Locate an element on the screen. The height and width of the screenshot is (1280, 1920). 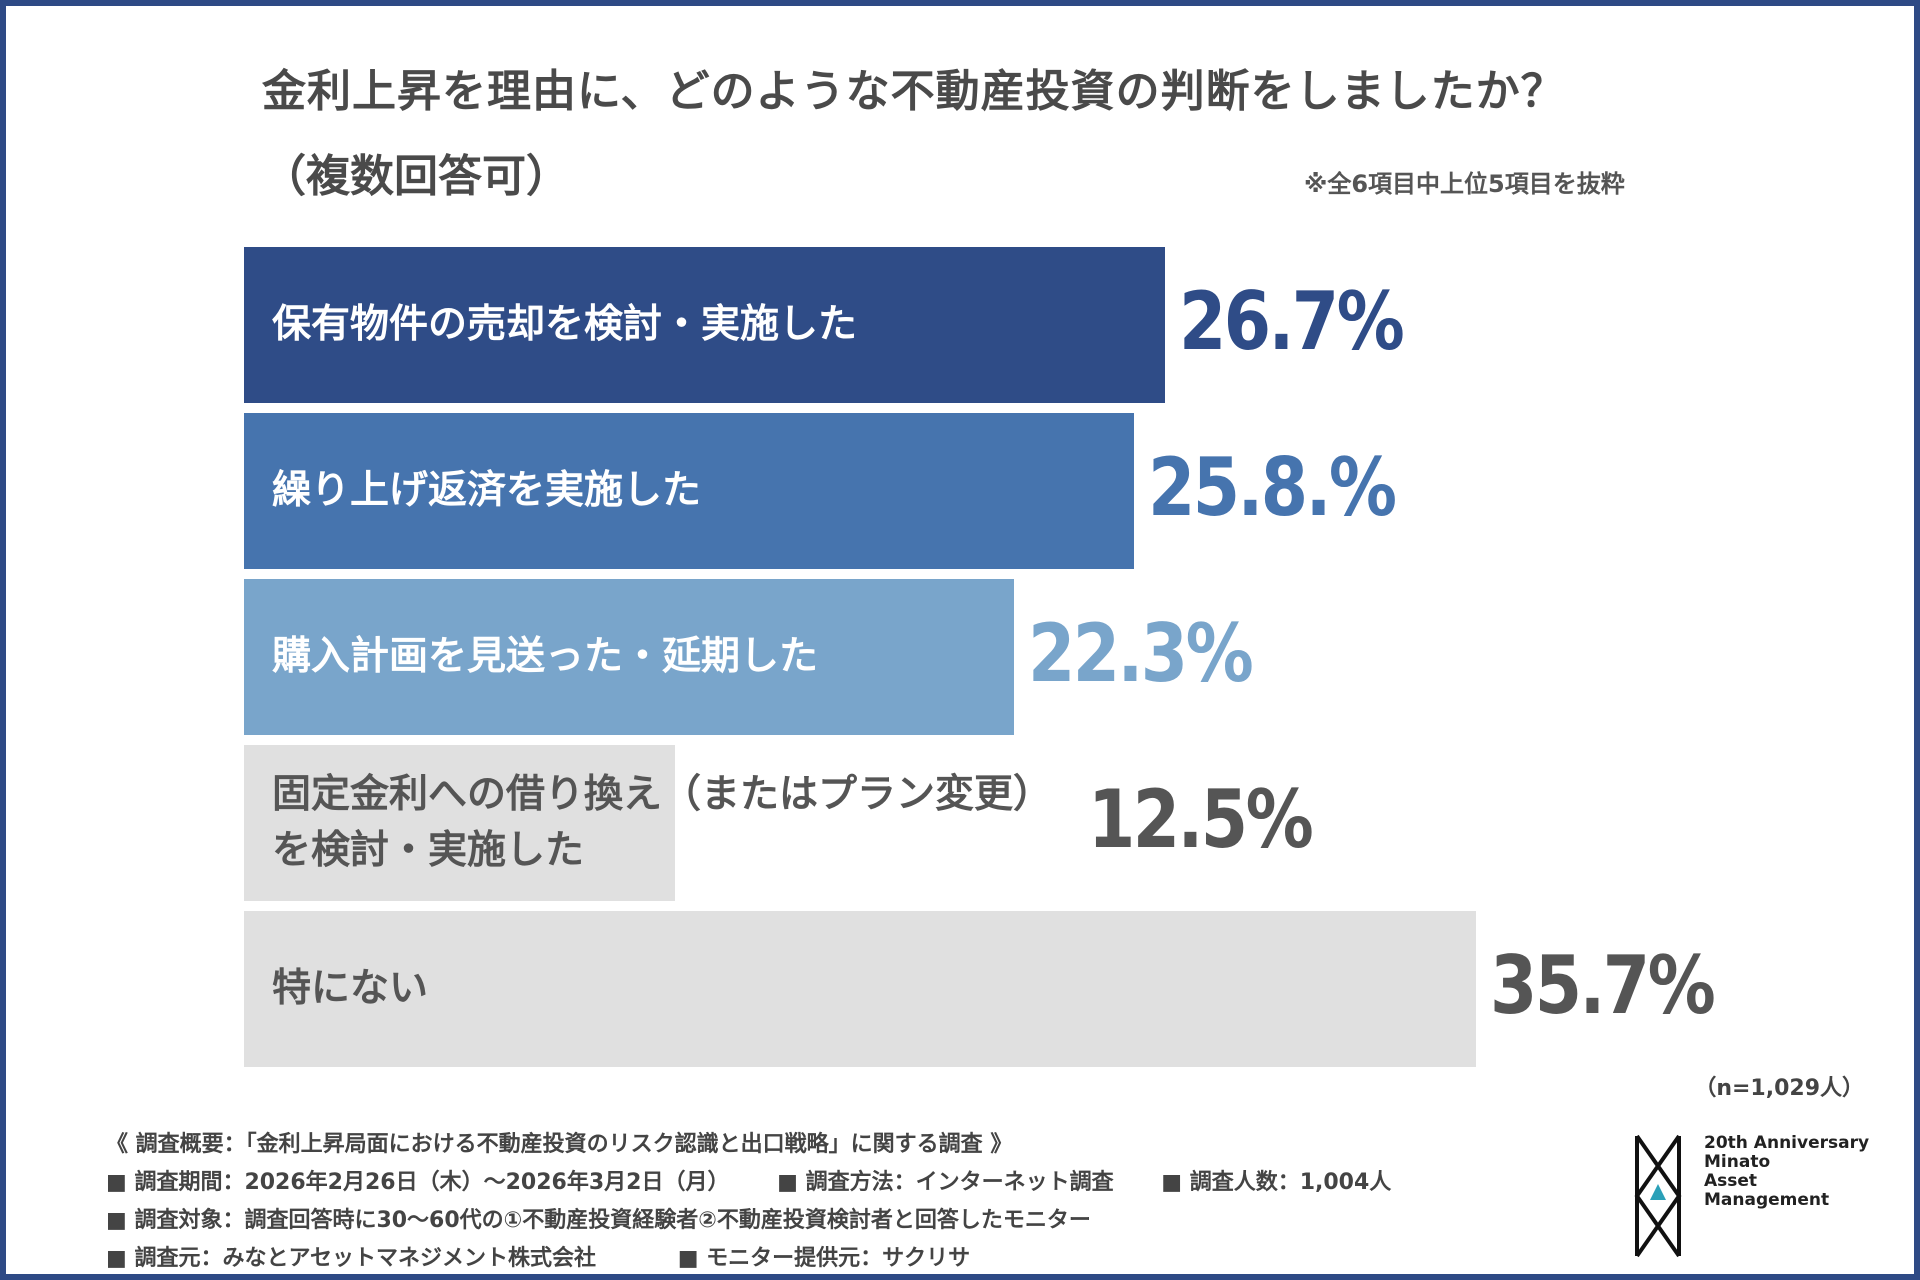
survey-period: ■ 調査期間：2026年2月26日（木）～2026年3月2日（月） is located at coordinates (418, 1182).